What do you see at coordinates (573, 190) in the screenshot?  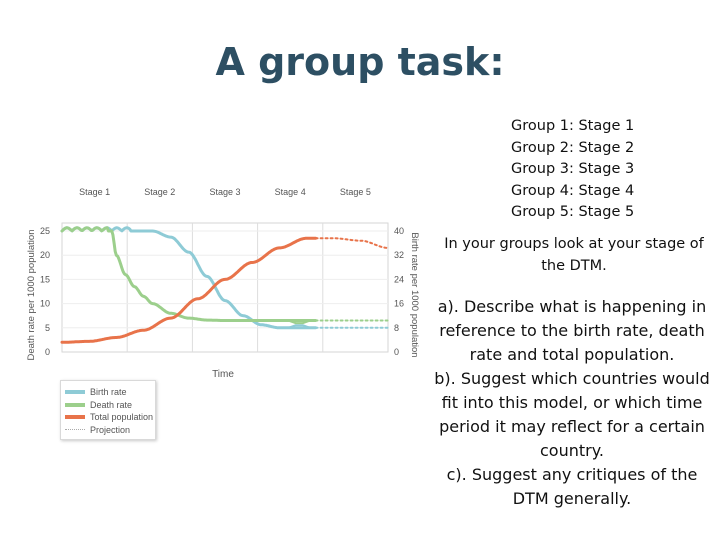 I see `group-assignment: Group 4: Stage 4` at bounding box center [573, 190].